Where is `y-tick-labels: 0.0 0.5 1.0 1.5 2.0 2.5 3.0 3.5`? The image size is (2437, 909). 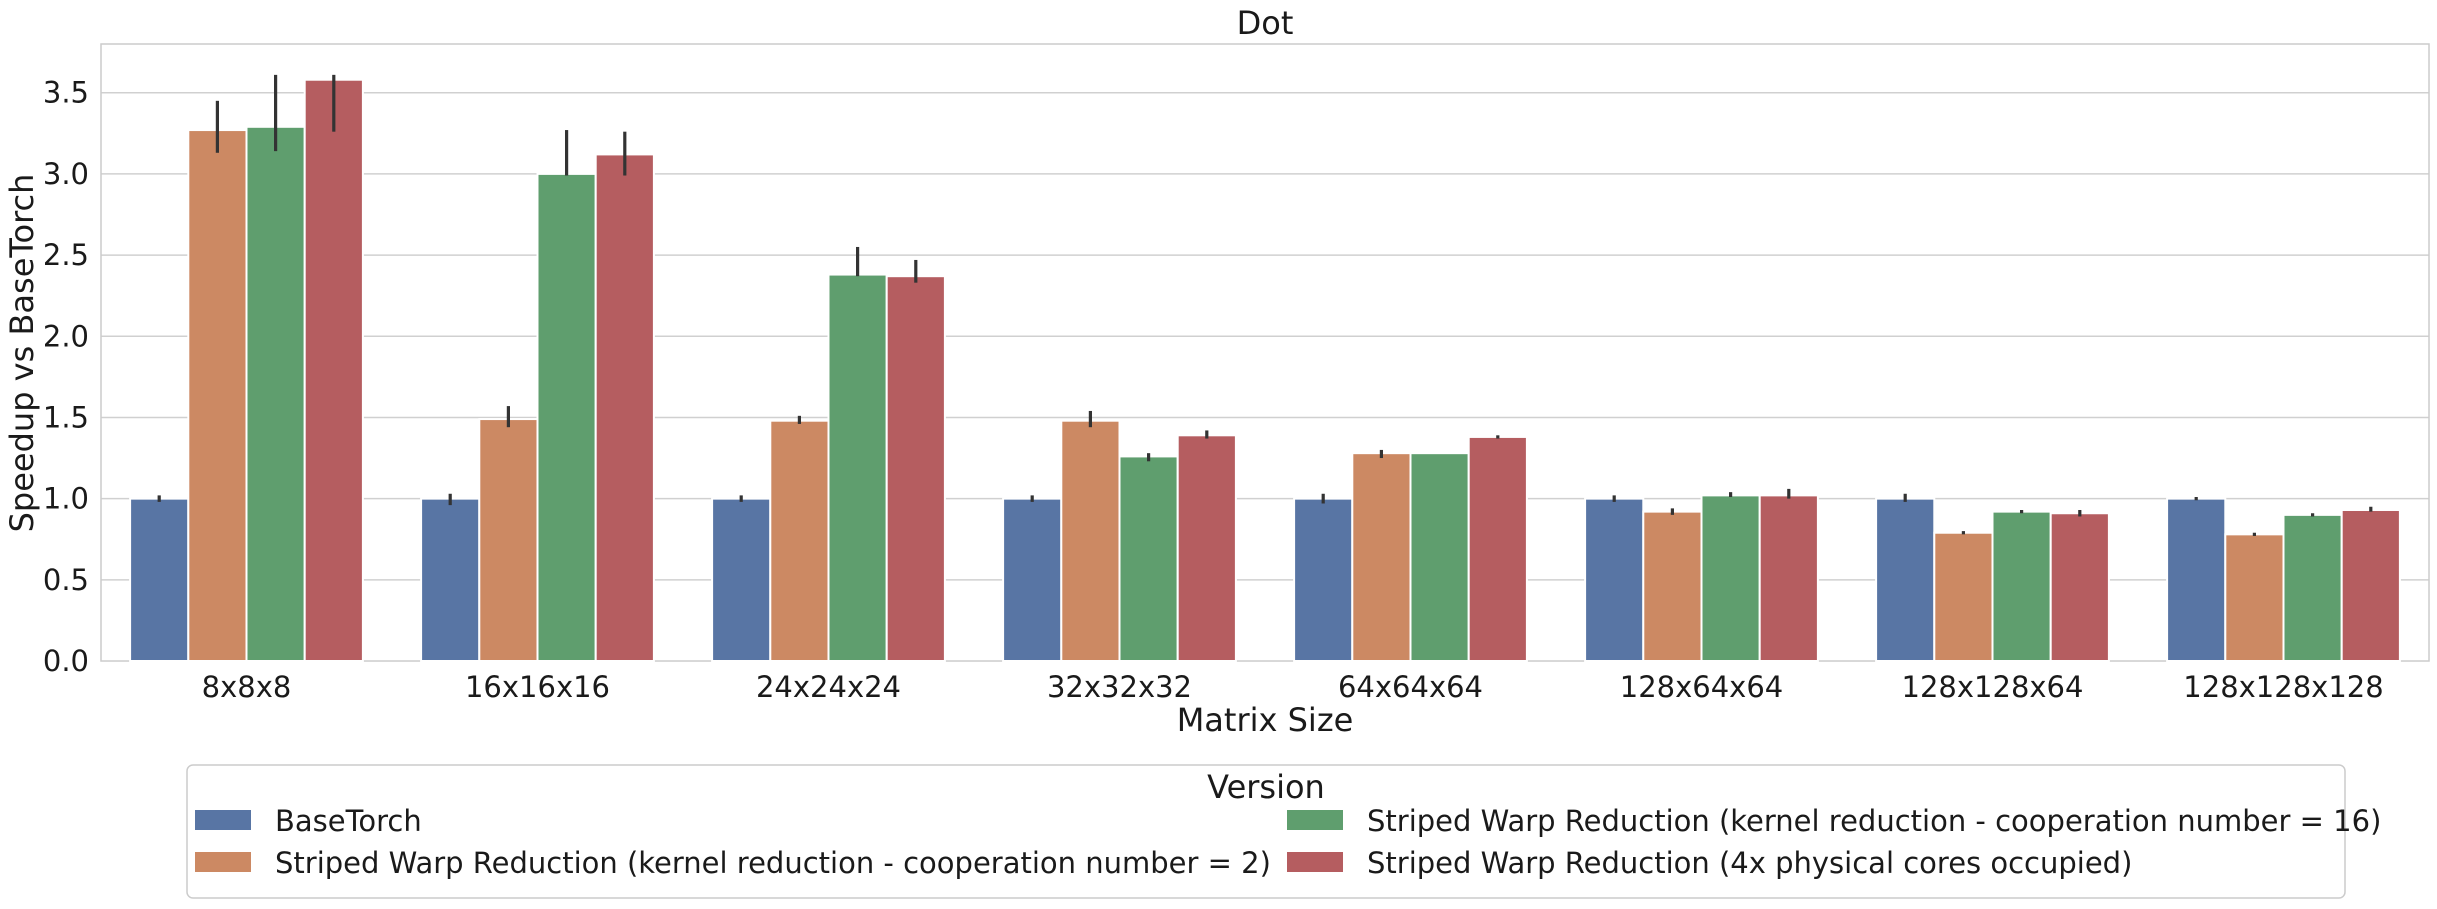
y-tick-labels: 0.0 0.5 1.0 1.5 2.0 2.5 3.0 3.5 is located at coordinates (66, 377).